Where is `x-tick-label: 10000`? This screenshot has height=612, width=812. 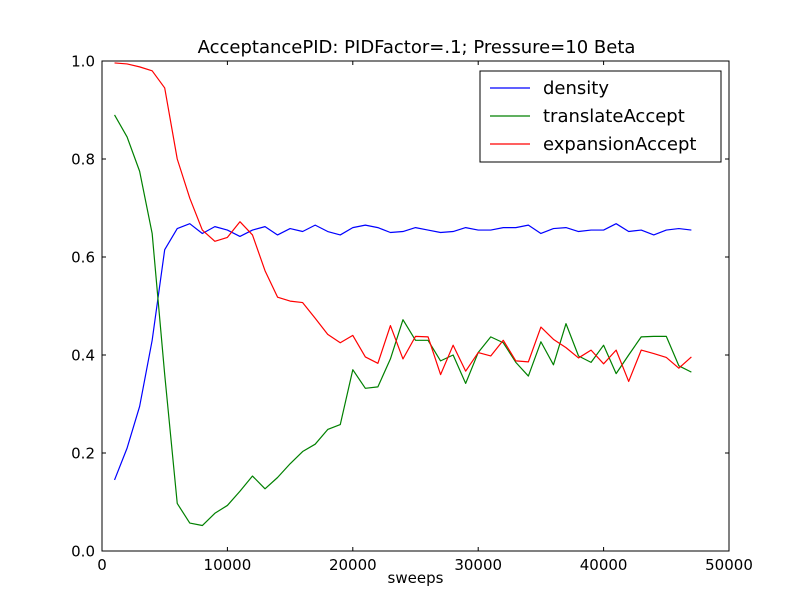 x-tick-label: 10000 is located at coordinates (228, 565).